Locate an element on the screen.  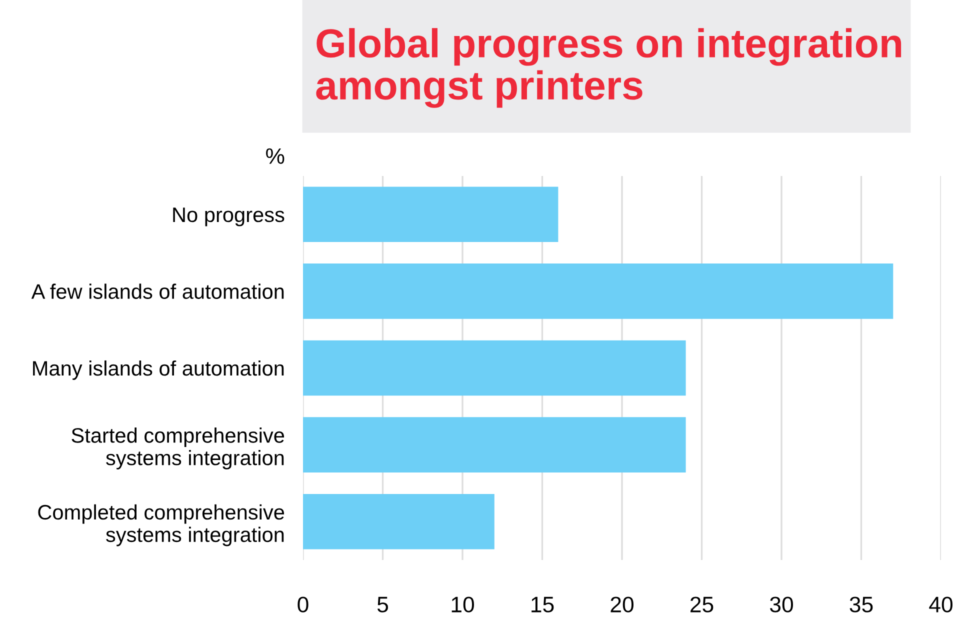
x-tick-label: 40 is located at coordinates (940, 604).